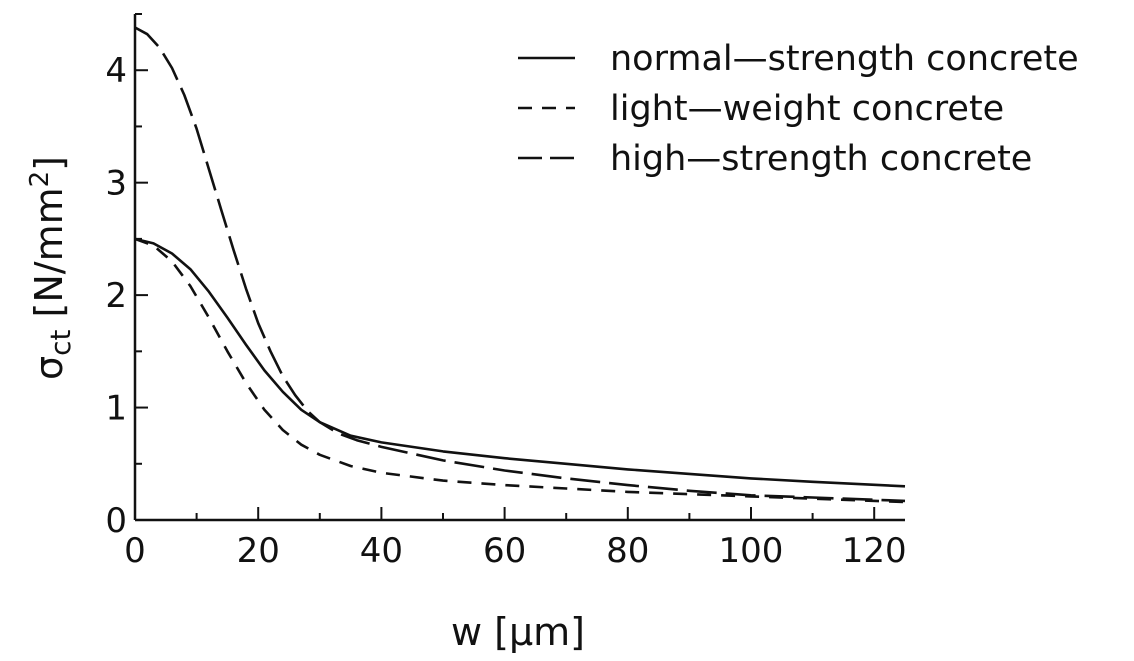 The height and width of the screenshot is (661, 1134). I want to click on x-tick-label: 120, so click(874, 551).